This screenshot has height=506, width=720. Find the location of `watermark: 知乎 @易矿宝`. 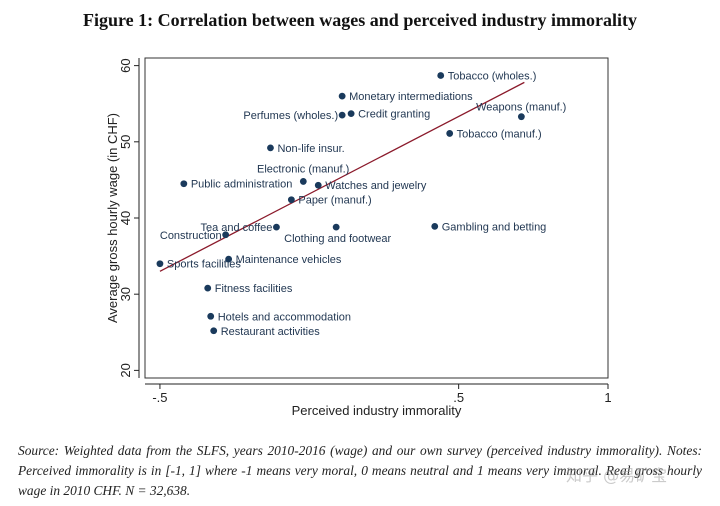

watermark: 知乎 @易矿宝 is located at coordinates (617, 475).